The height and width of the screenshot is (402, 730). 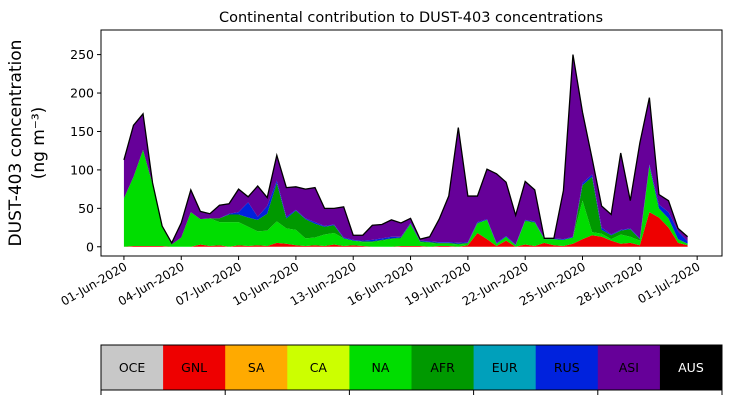 I want to click on legend-label: OCE, so click(x=132, y=367).